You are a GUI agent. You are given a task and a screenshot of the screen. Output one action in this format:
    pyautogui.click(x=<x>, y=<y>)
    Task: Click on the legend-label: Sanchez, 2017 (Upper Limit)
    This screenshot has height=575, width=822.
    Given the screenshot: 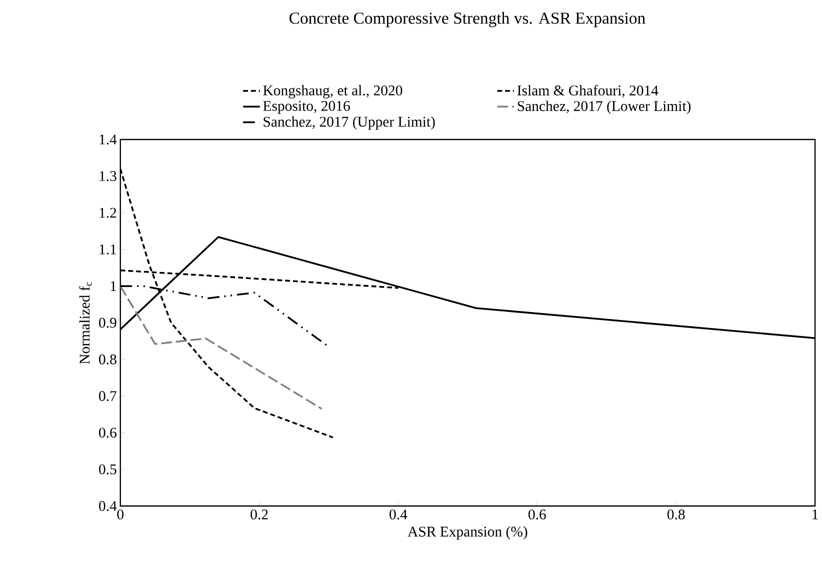 What is the action you would take?
    pyautogui.click(x=349, y=123)
    